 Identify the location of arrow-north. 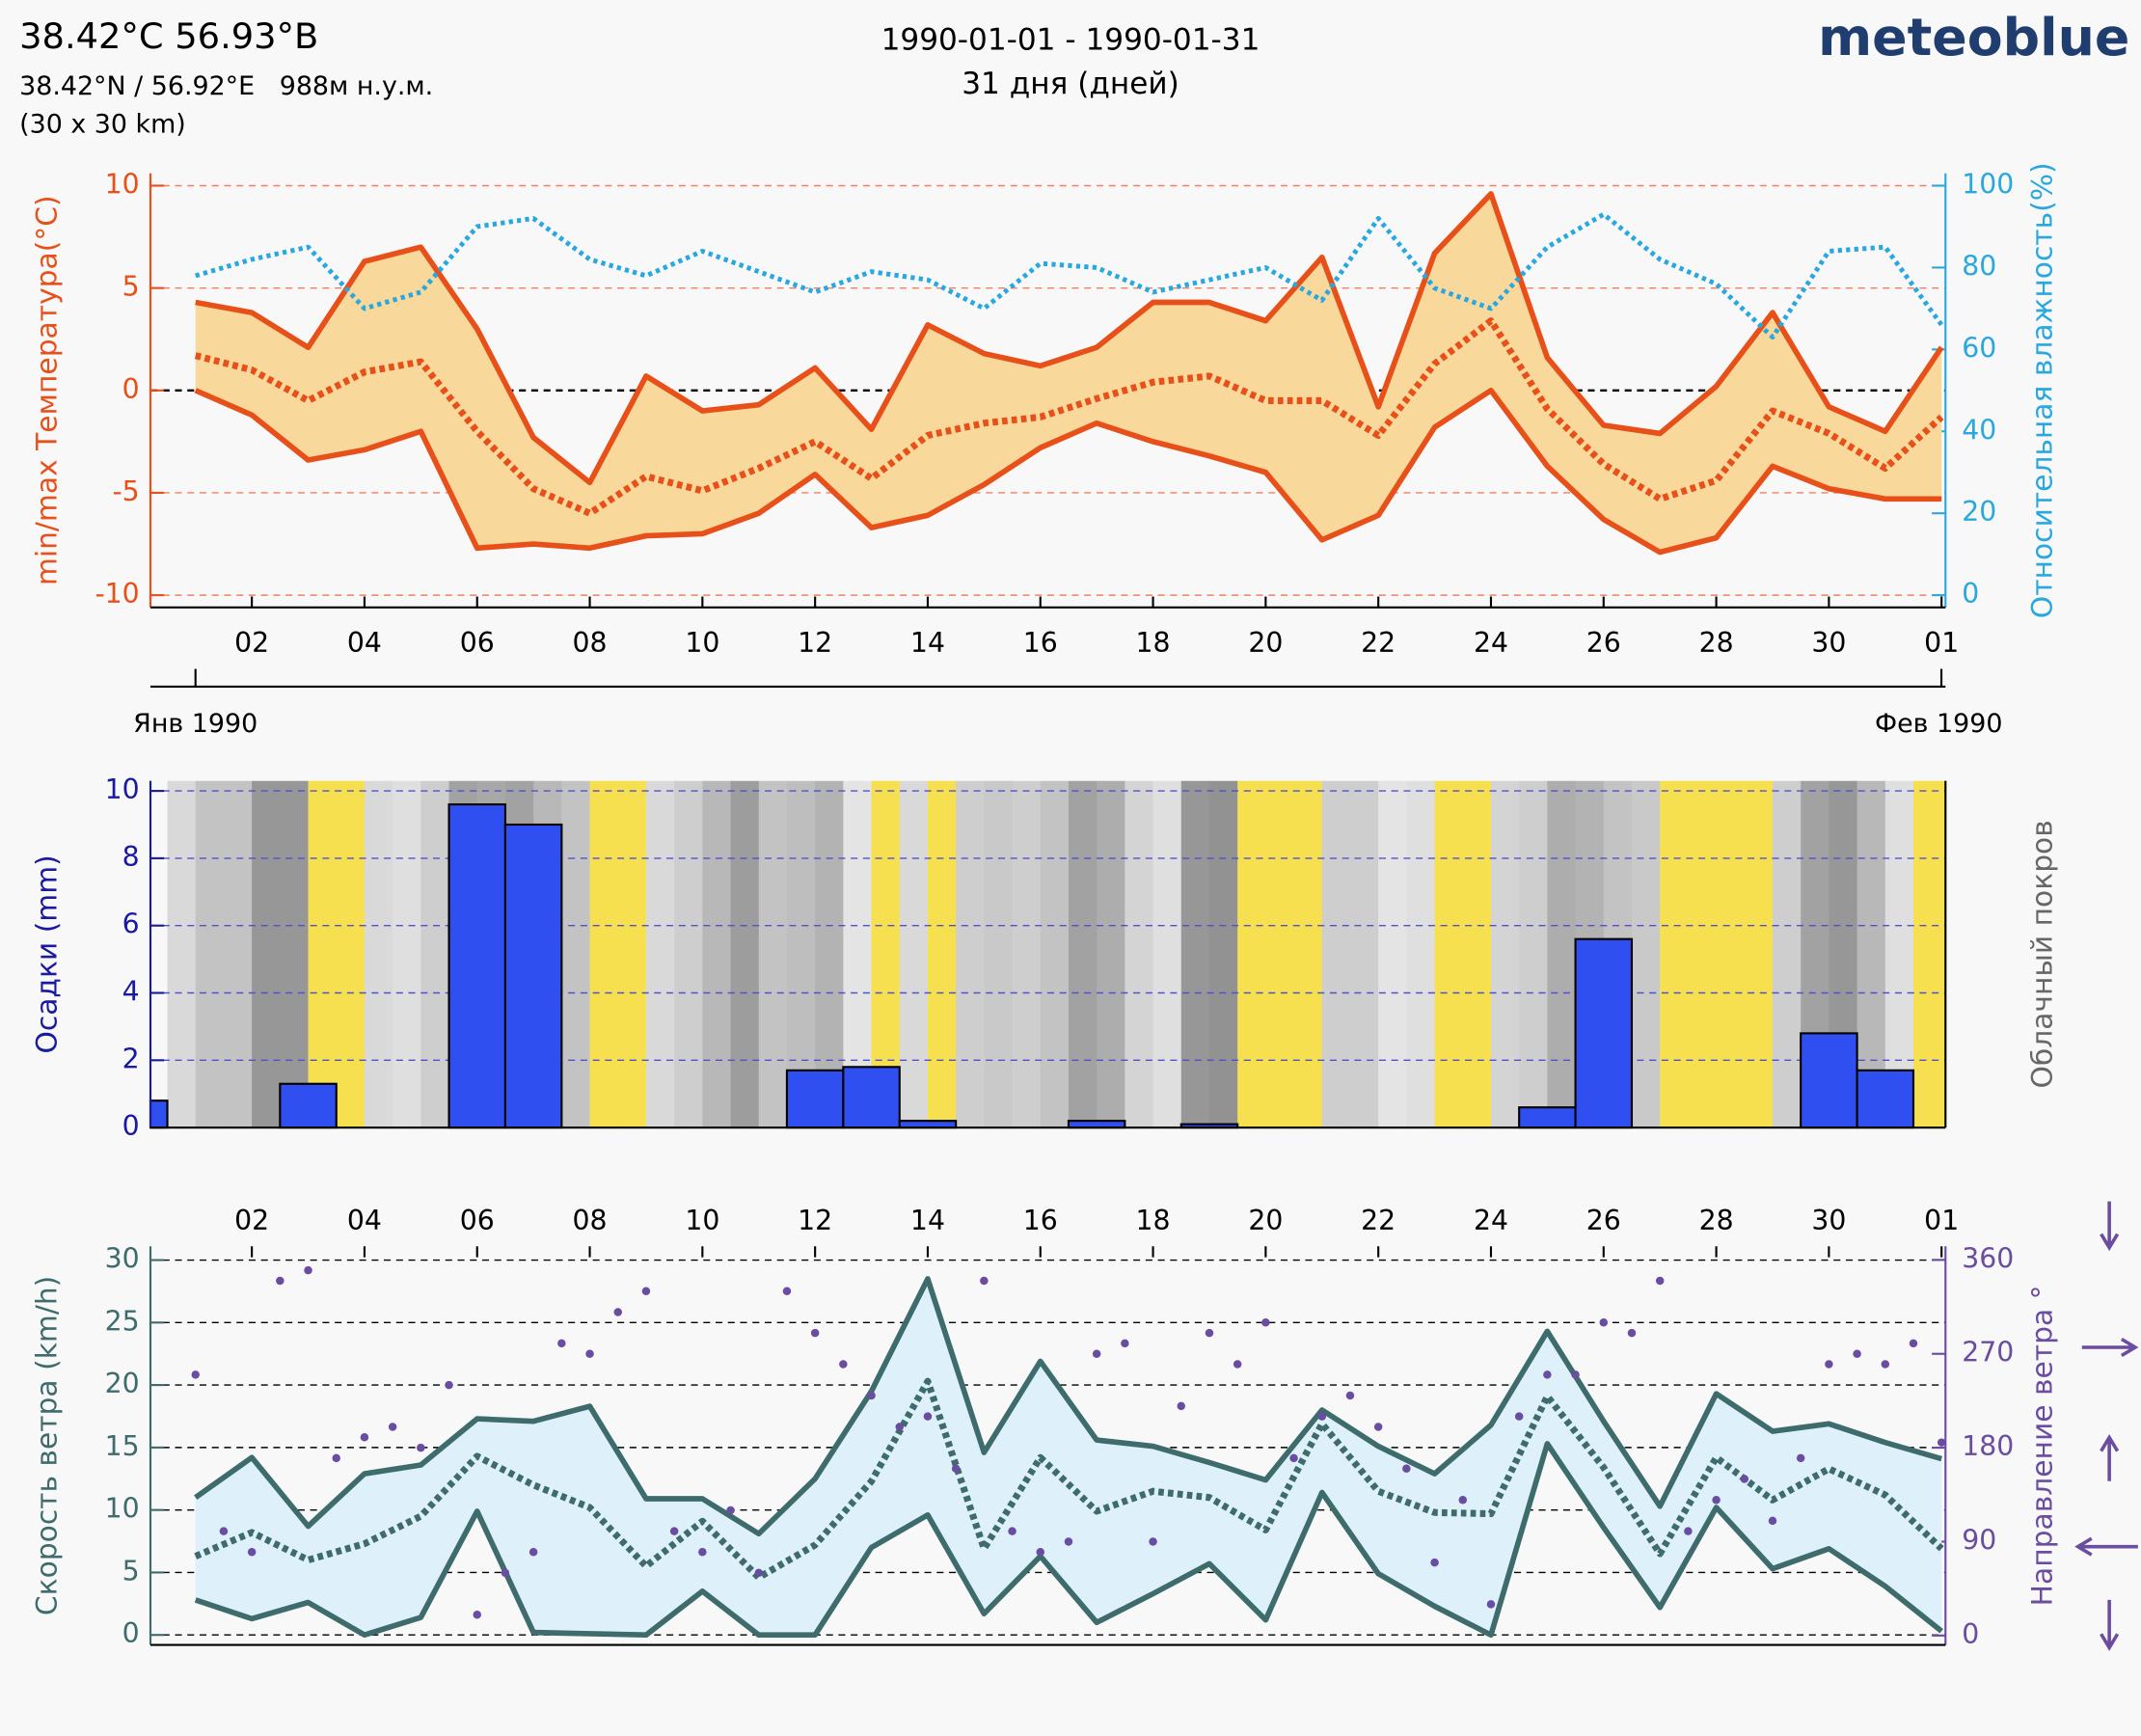
(2110, 1457).